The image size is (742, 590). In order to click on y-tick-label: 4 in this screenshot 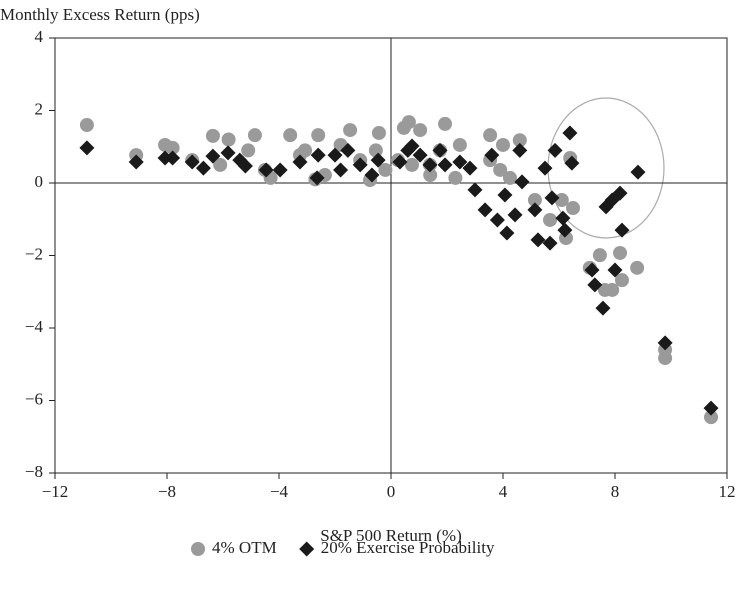, I will do `click(39, 36)`.